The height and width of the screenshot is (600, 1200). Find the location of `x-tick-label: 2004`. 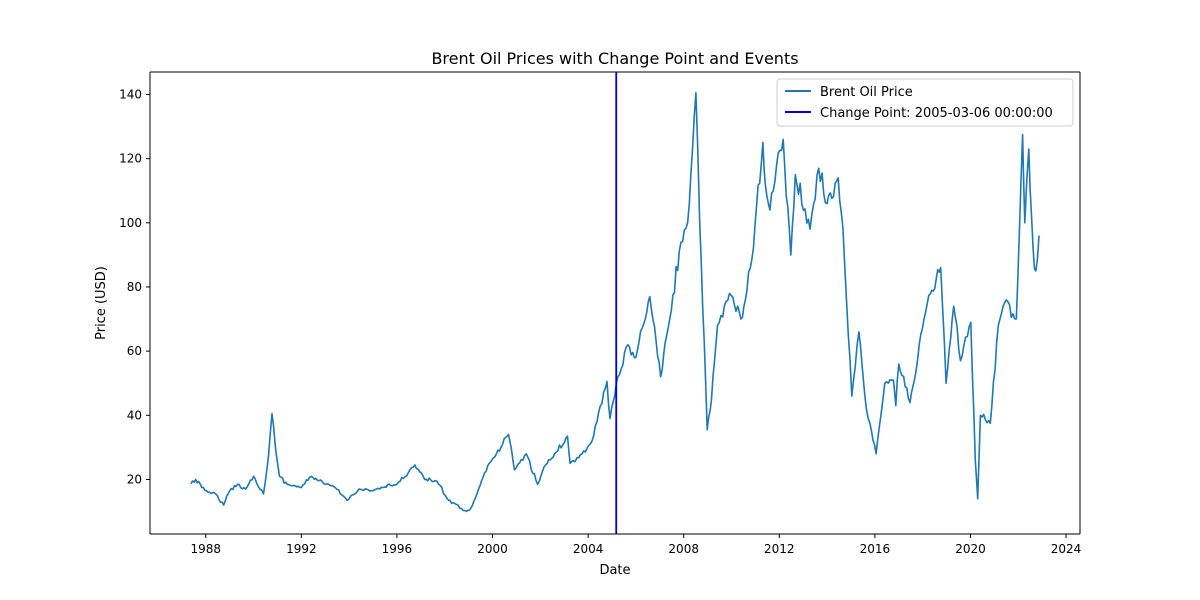

x-tick-label: 2004 is located at coordinates (588, 549).